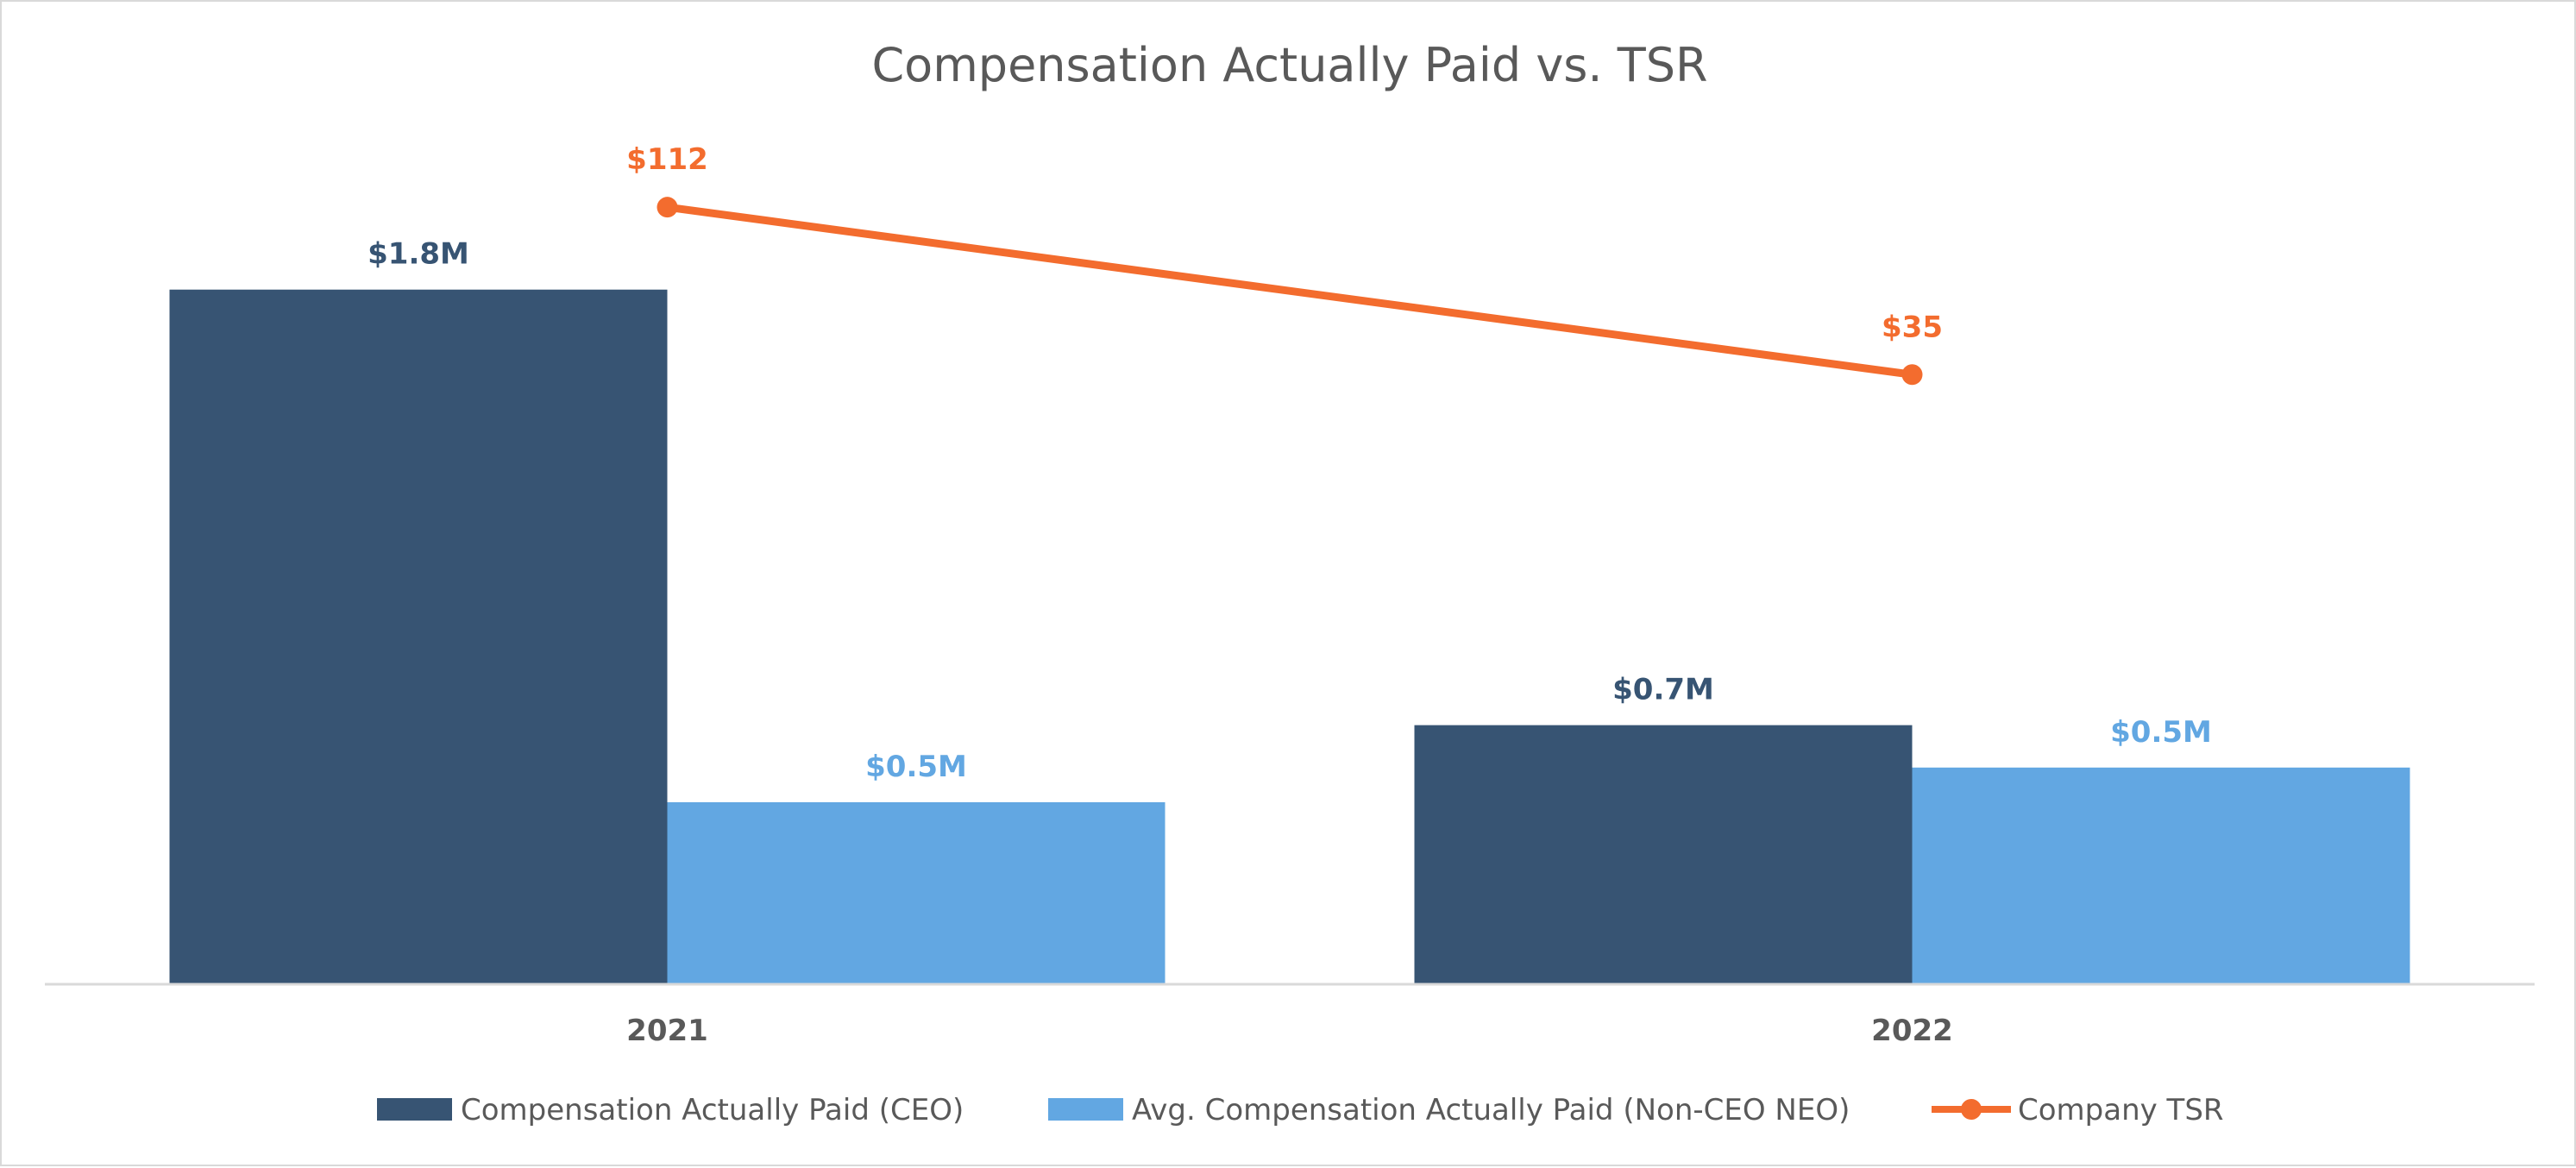 The height and width of the screenshot is (1168, 2576). I want to click on data-label-line: $35, so click(1912, 327).